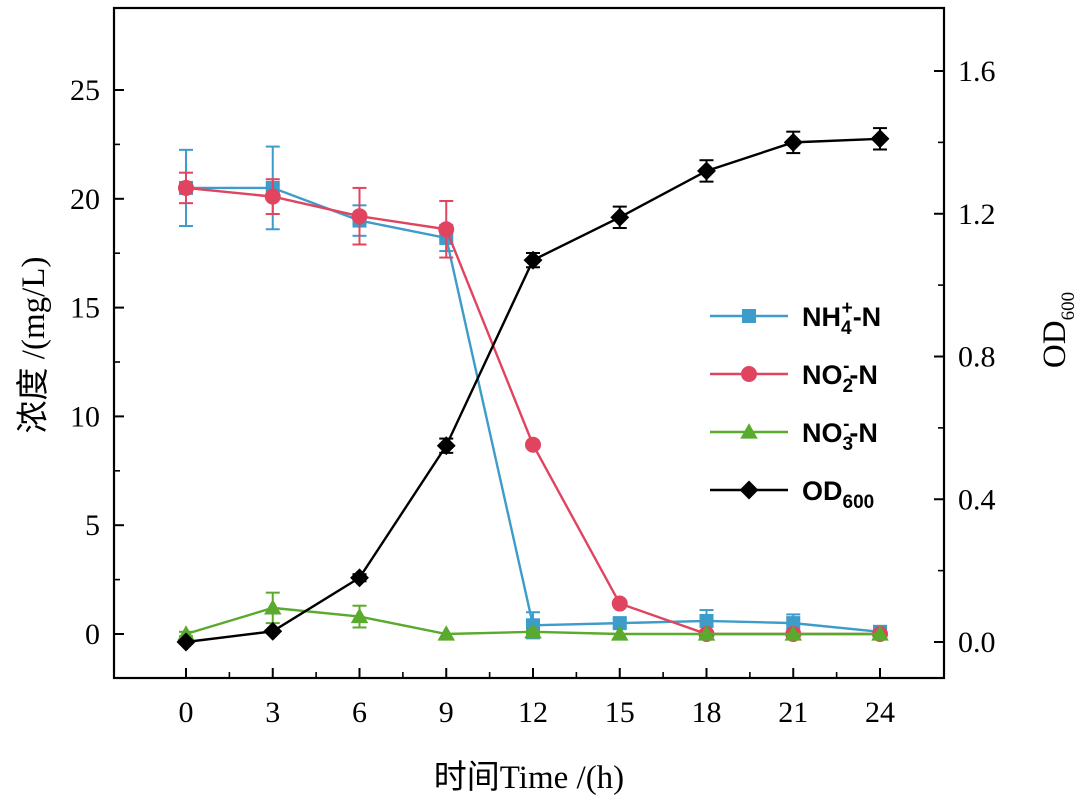  What do you see at coordinates (707, 712) in the screenshot?
I see `x-tick-label: 18` at bounding box center [707, 712].